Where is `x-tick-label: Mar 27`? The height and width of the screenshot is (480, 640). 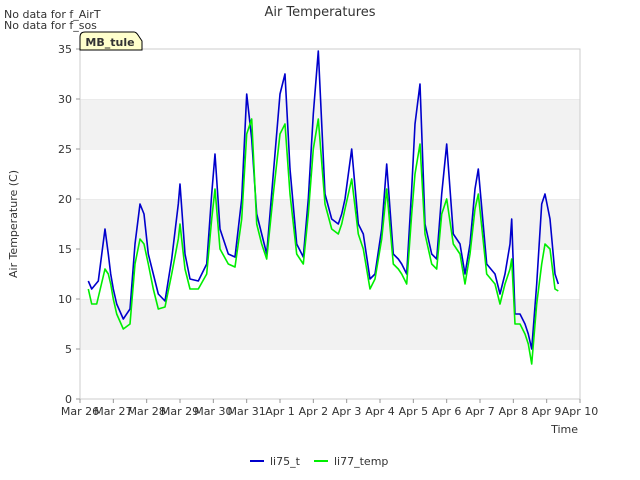 x-tick-label: Mar 27 is located at coordinates (113, 411).